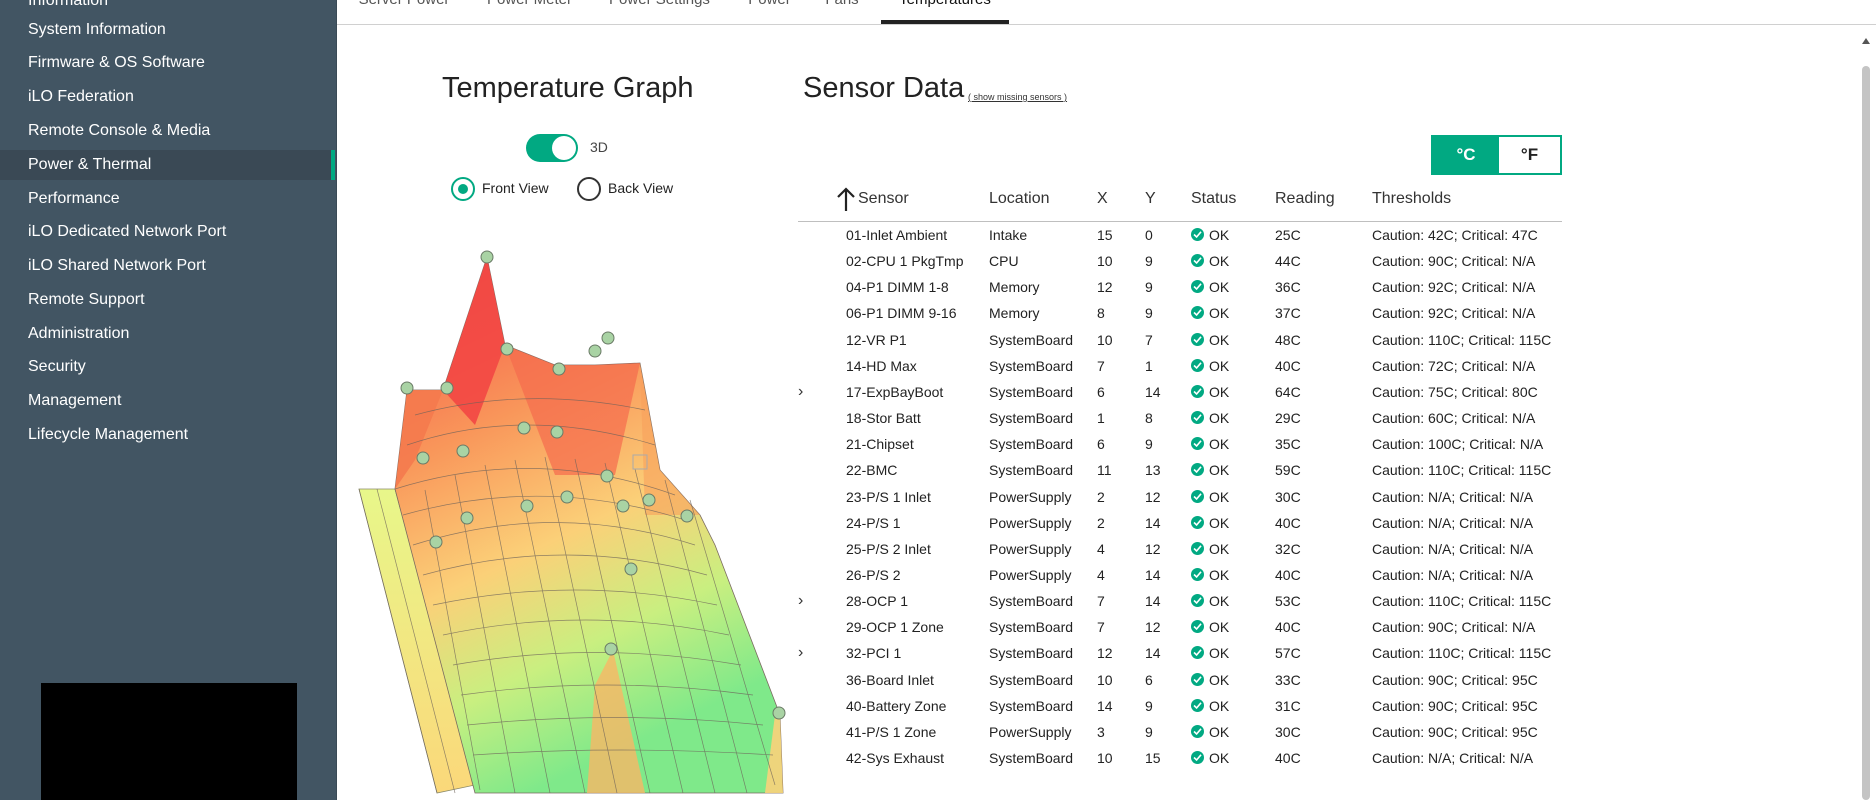 The height and width of the screenshot is (800, 1876). Describe the element at coordinates (1105, 653) in the screenshot. I see `x-cell: 12` at that location.